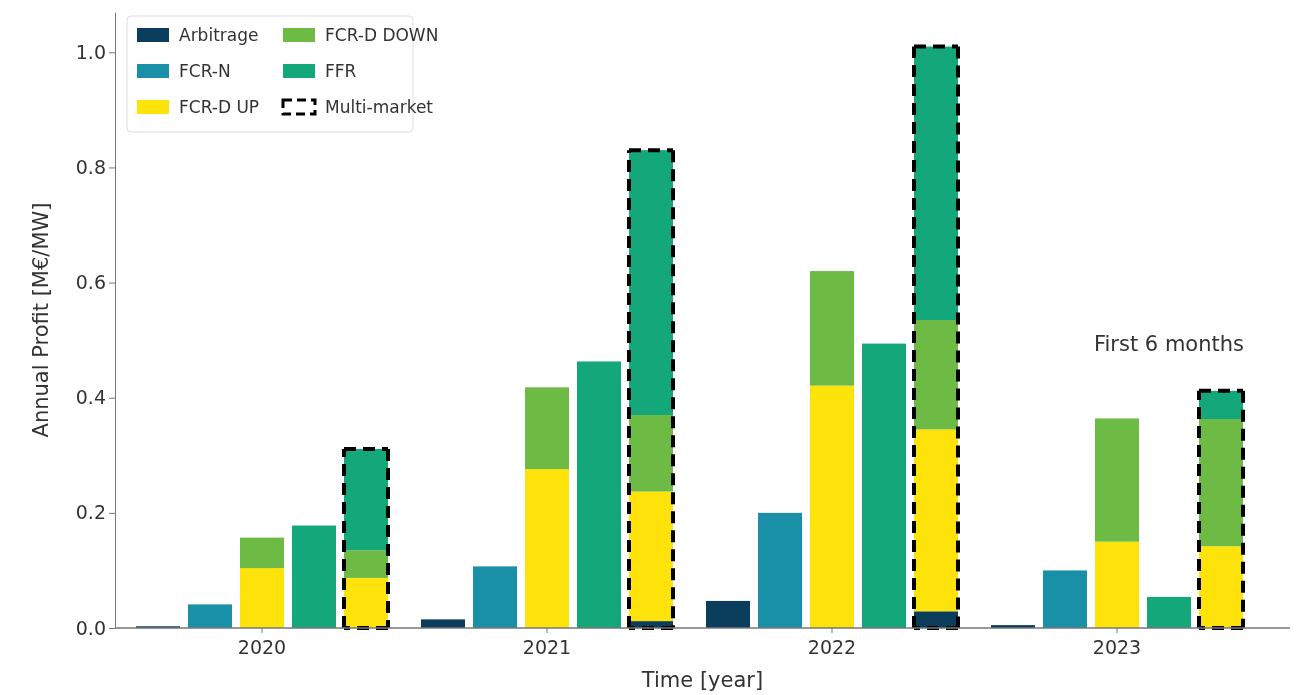  What do you see at coordinates (219, 35) in the screenshot?
I see `legend-label: Arbitrage` at bounding box center [219, 35].